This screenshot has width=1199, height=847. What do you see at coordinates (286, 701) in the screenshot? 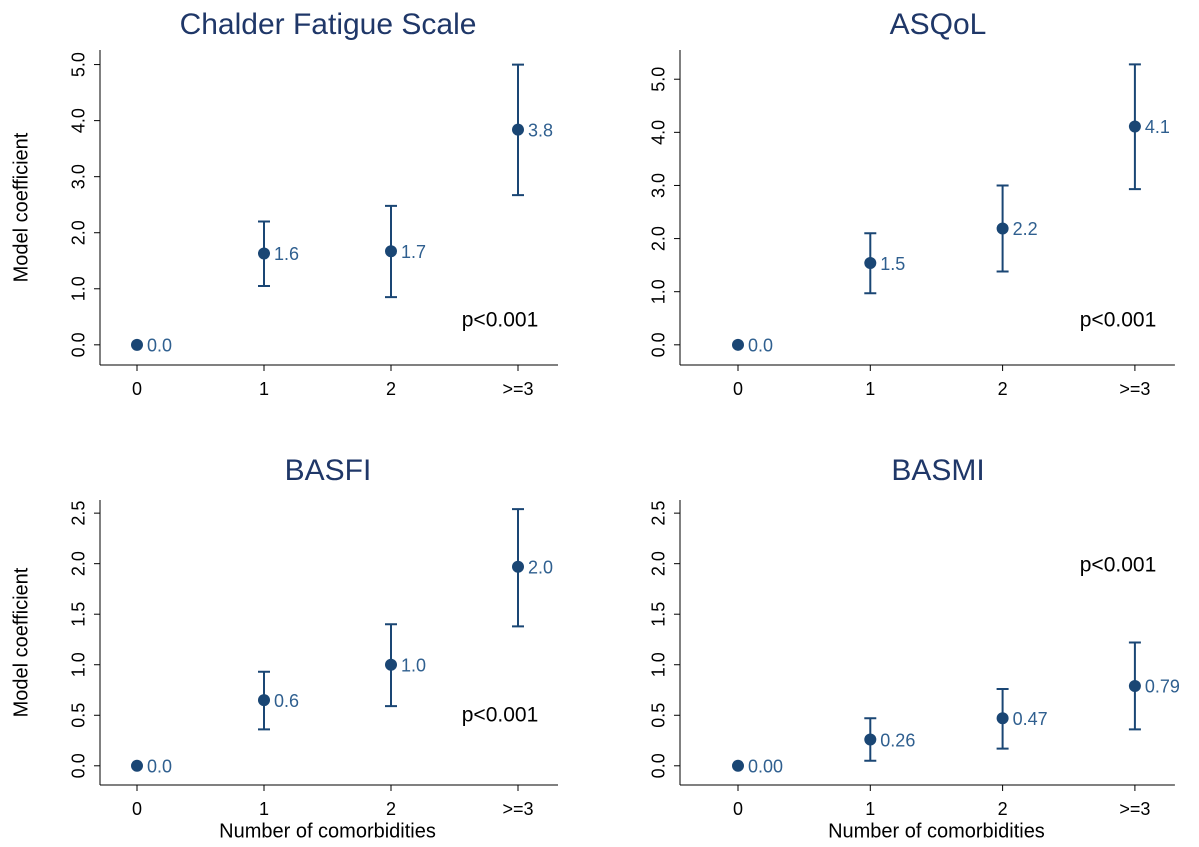
I see `value-label: 0.6` at bounding box center [286, 701].